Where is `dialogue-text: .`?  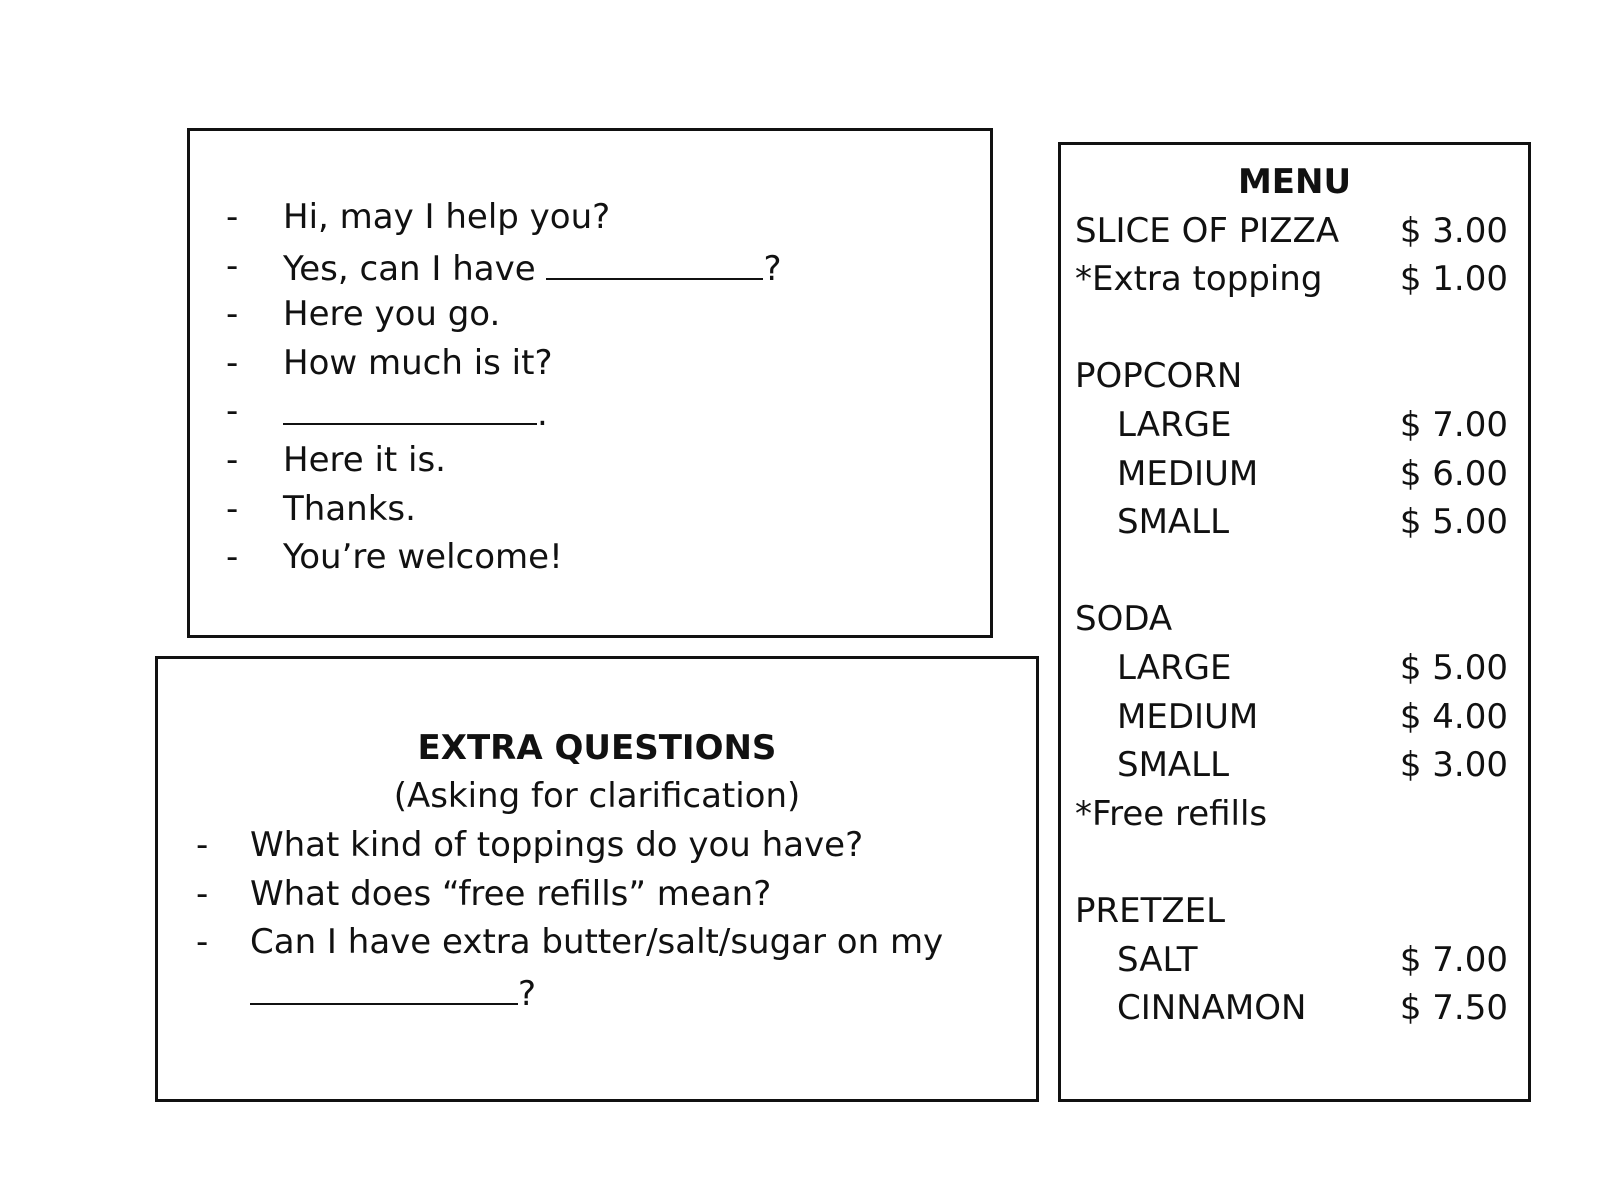
dialogue-text: . is located at coordinates (415, 413).